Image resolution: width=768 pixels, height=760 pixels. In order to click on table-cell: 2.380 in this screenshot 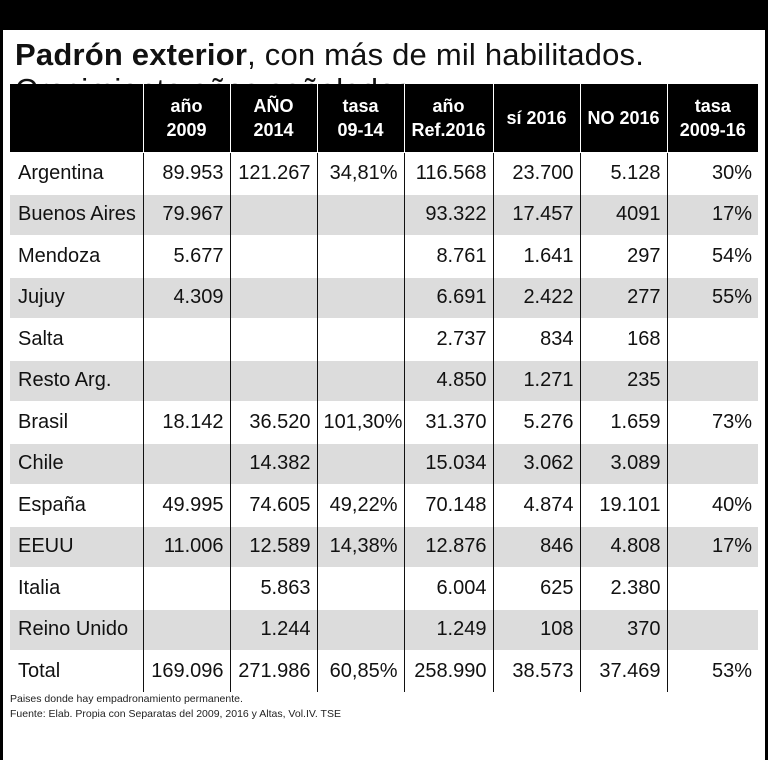, I will do `click(623, 588)`.